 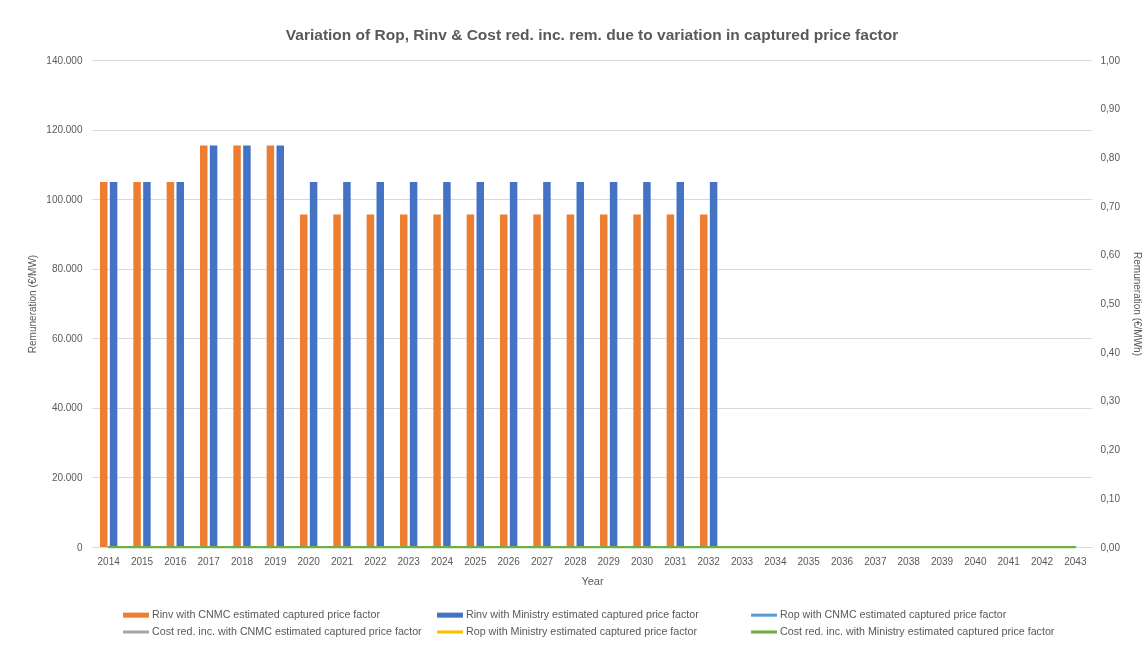 I want to click on x-tick-label: 2016, so click(x=175, y=561).